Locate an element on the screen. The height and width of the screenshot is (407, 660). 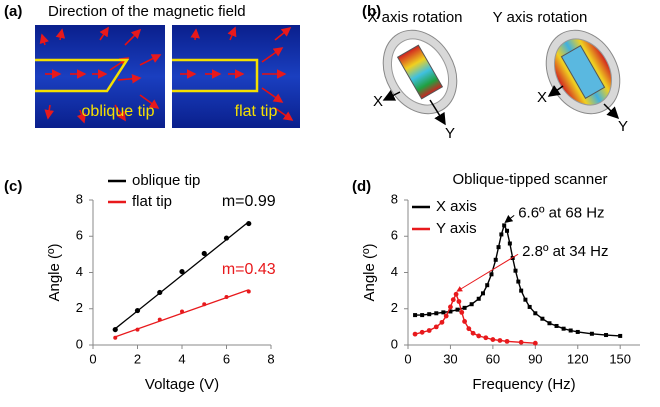
x-tick-label: 6 is located at coordinates (226, 358).